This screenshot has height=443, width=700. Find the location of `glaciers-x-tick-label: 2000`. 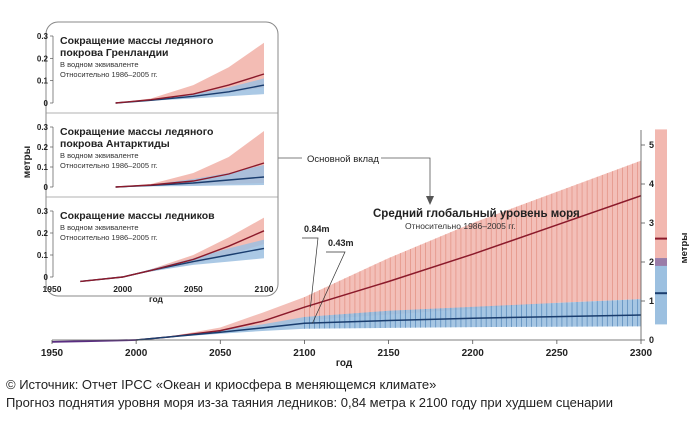

glaciers-x-tick-label: 2000 is located at coordinates (122, 289).